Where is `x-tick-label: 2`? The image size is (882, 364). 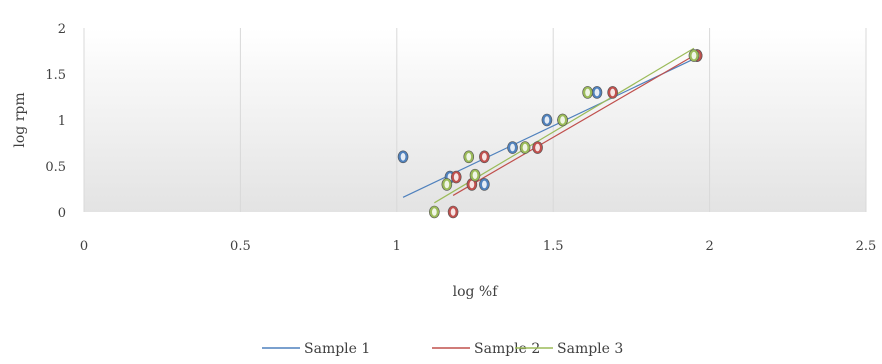 x-tick-label: 2 is located at coordinates (709, 246).